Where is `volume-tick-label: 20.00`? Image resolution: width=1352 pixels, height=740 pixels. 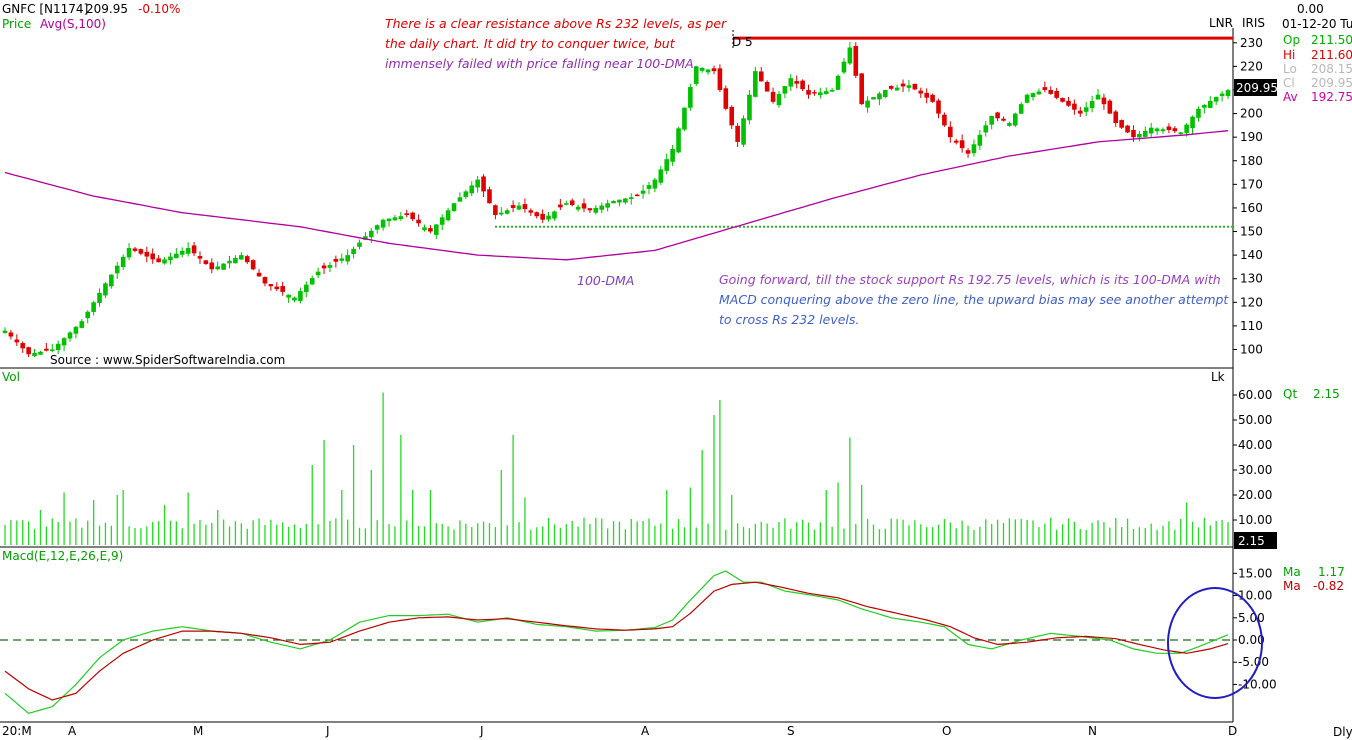
volume-tick-label: 20.00 is located at coordinates (1255, 495).